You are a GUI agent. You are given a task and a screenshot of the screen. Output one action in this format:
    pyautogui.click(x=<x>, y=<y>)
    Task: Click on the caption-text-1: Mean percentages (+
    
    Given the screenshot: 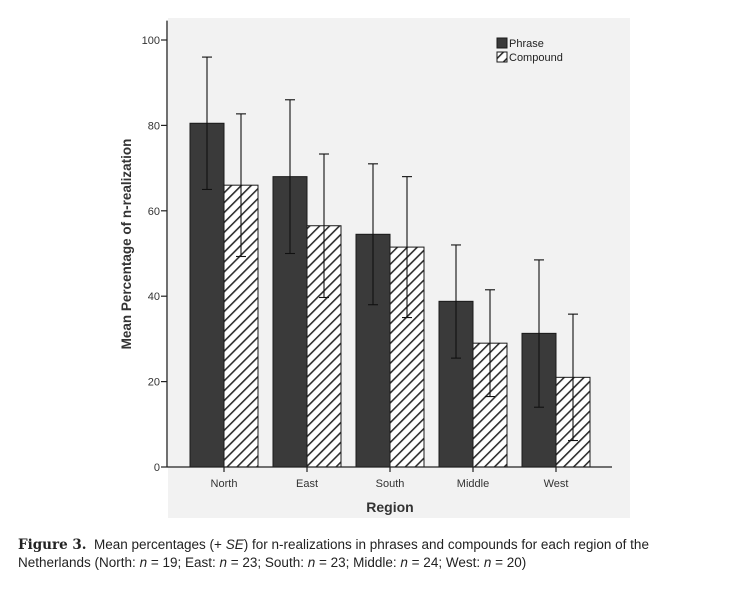 What is the action you would take?
    pyautogui.click(x=159, y=544)
    